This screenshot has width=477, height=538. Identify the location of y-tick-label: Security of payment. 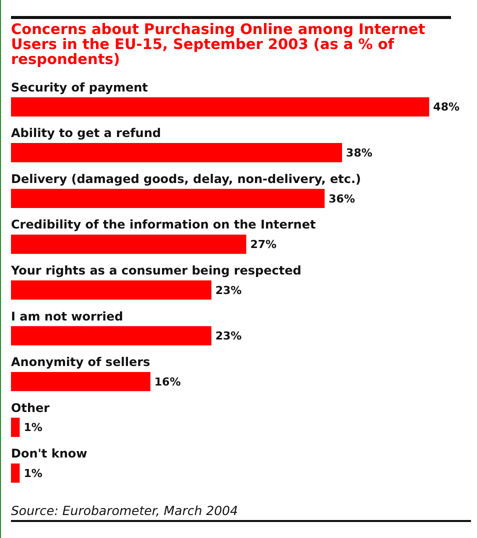
(79, 87).